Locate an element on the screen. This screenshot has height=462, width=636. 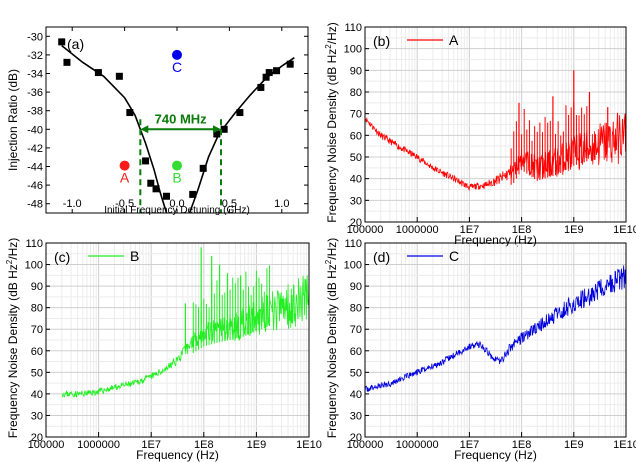
fit-curve-left is located at coordinates (114, 129).